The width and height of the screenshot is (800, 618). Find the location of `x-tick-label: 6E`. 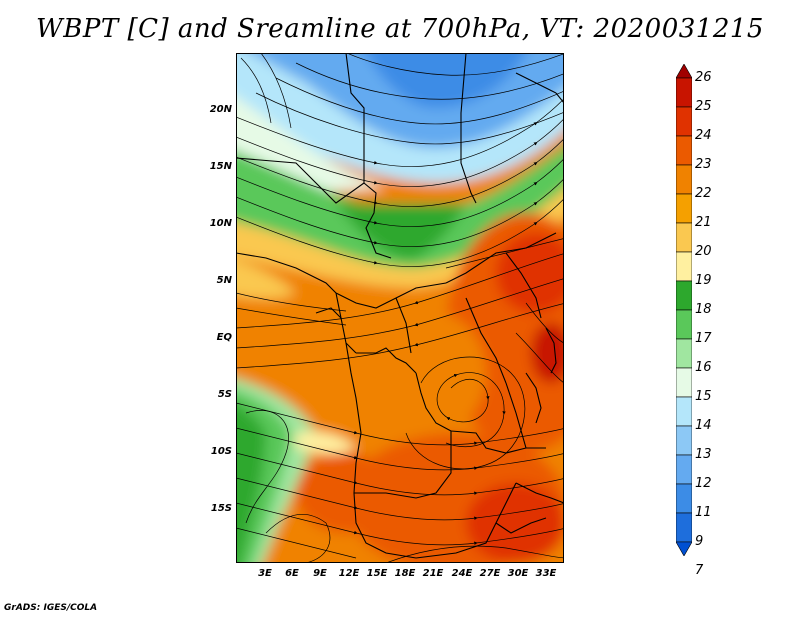

x-tick-label: 6E is located at coordinates (292, 573).